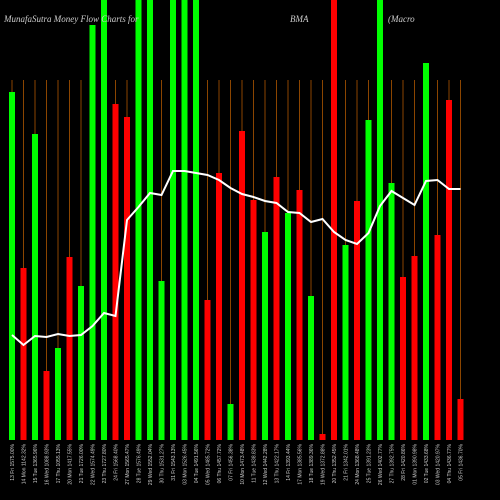  What do you see at coordinates (439, 464) in the screenshot?
I see `x-tick-label: 03 Wed 1420.97%` at bounding box center [439, 464].